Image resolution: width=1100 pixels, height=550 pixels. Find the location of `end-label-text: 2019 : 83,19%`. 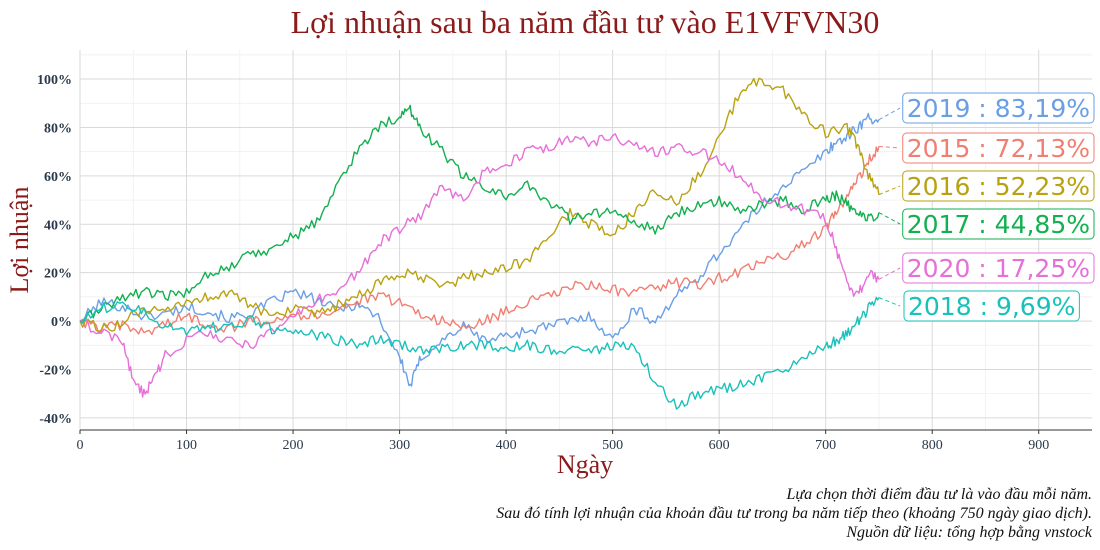

end-label-text: 2019 : 83,19% is located at coordinates (998, 108).